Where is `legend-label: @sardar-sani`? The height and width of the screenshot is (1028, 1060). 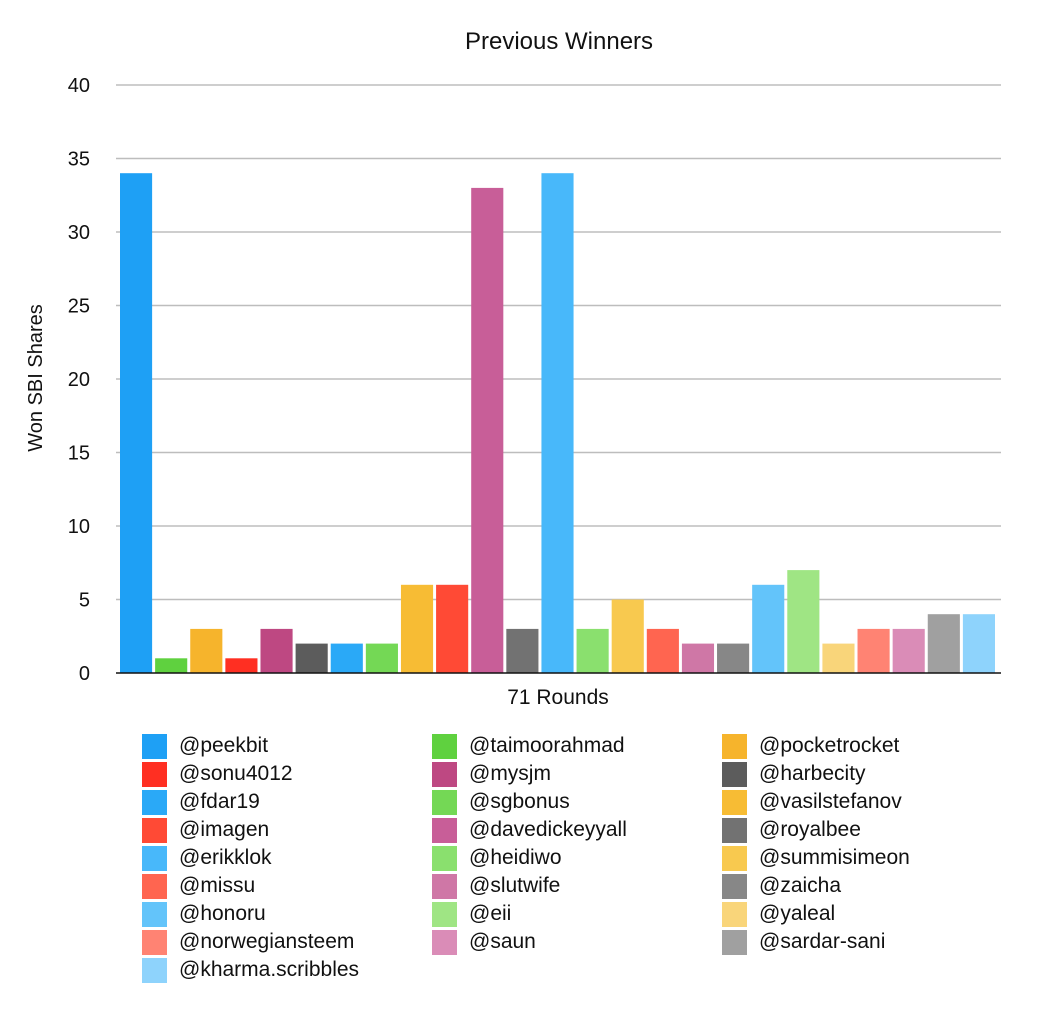 legend-label: @sardar-sani is located at coordinates (822, 941).